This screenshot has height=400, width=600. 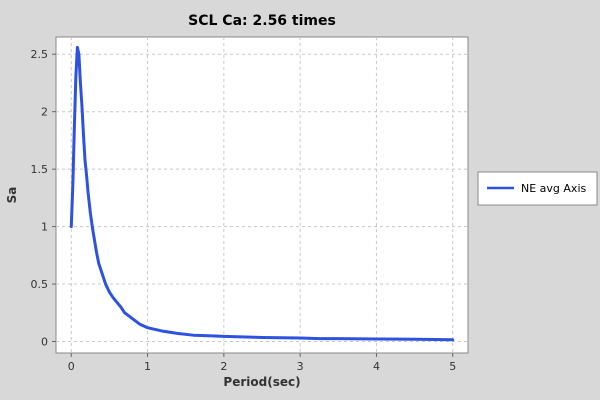 I want to click on y-tick-label: 0.5, so click(x=40, y=284).